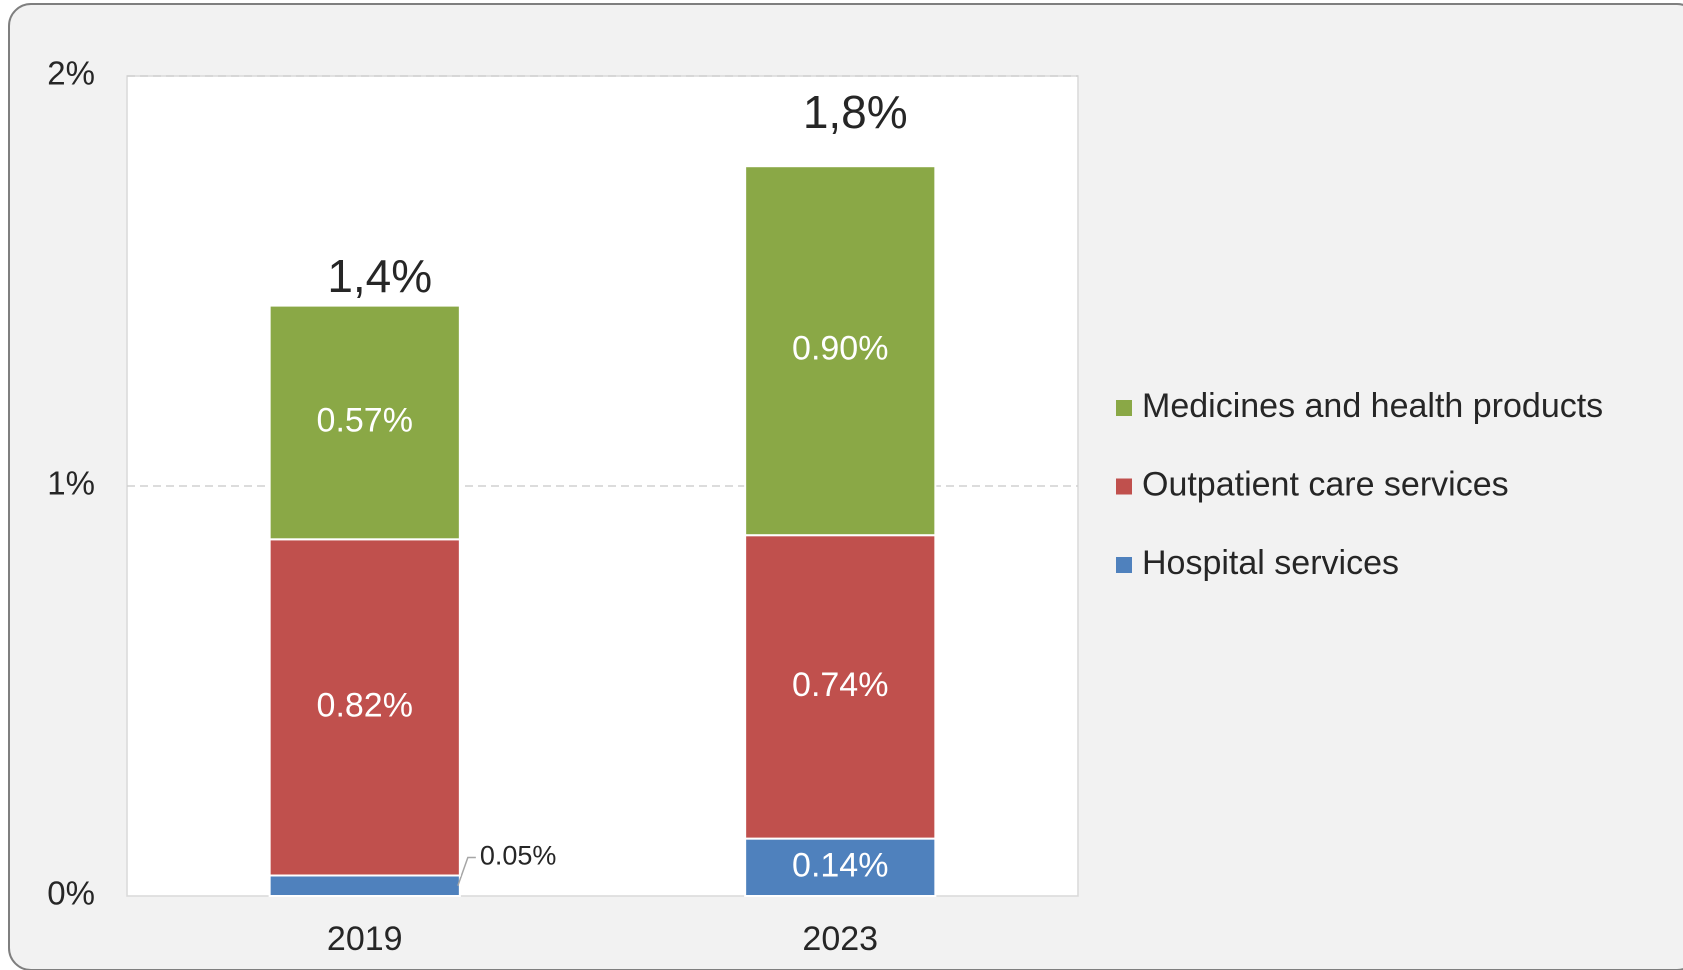 Image resolution: width=1683 pixels, height=970 pixels. I want to click on legend-label: Outpatient care services, so click(1325, 484).